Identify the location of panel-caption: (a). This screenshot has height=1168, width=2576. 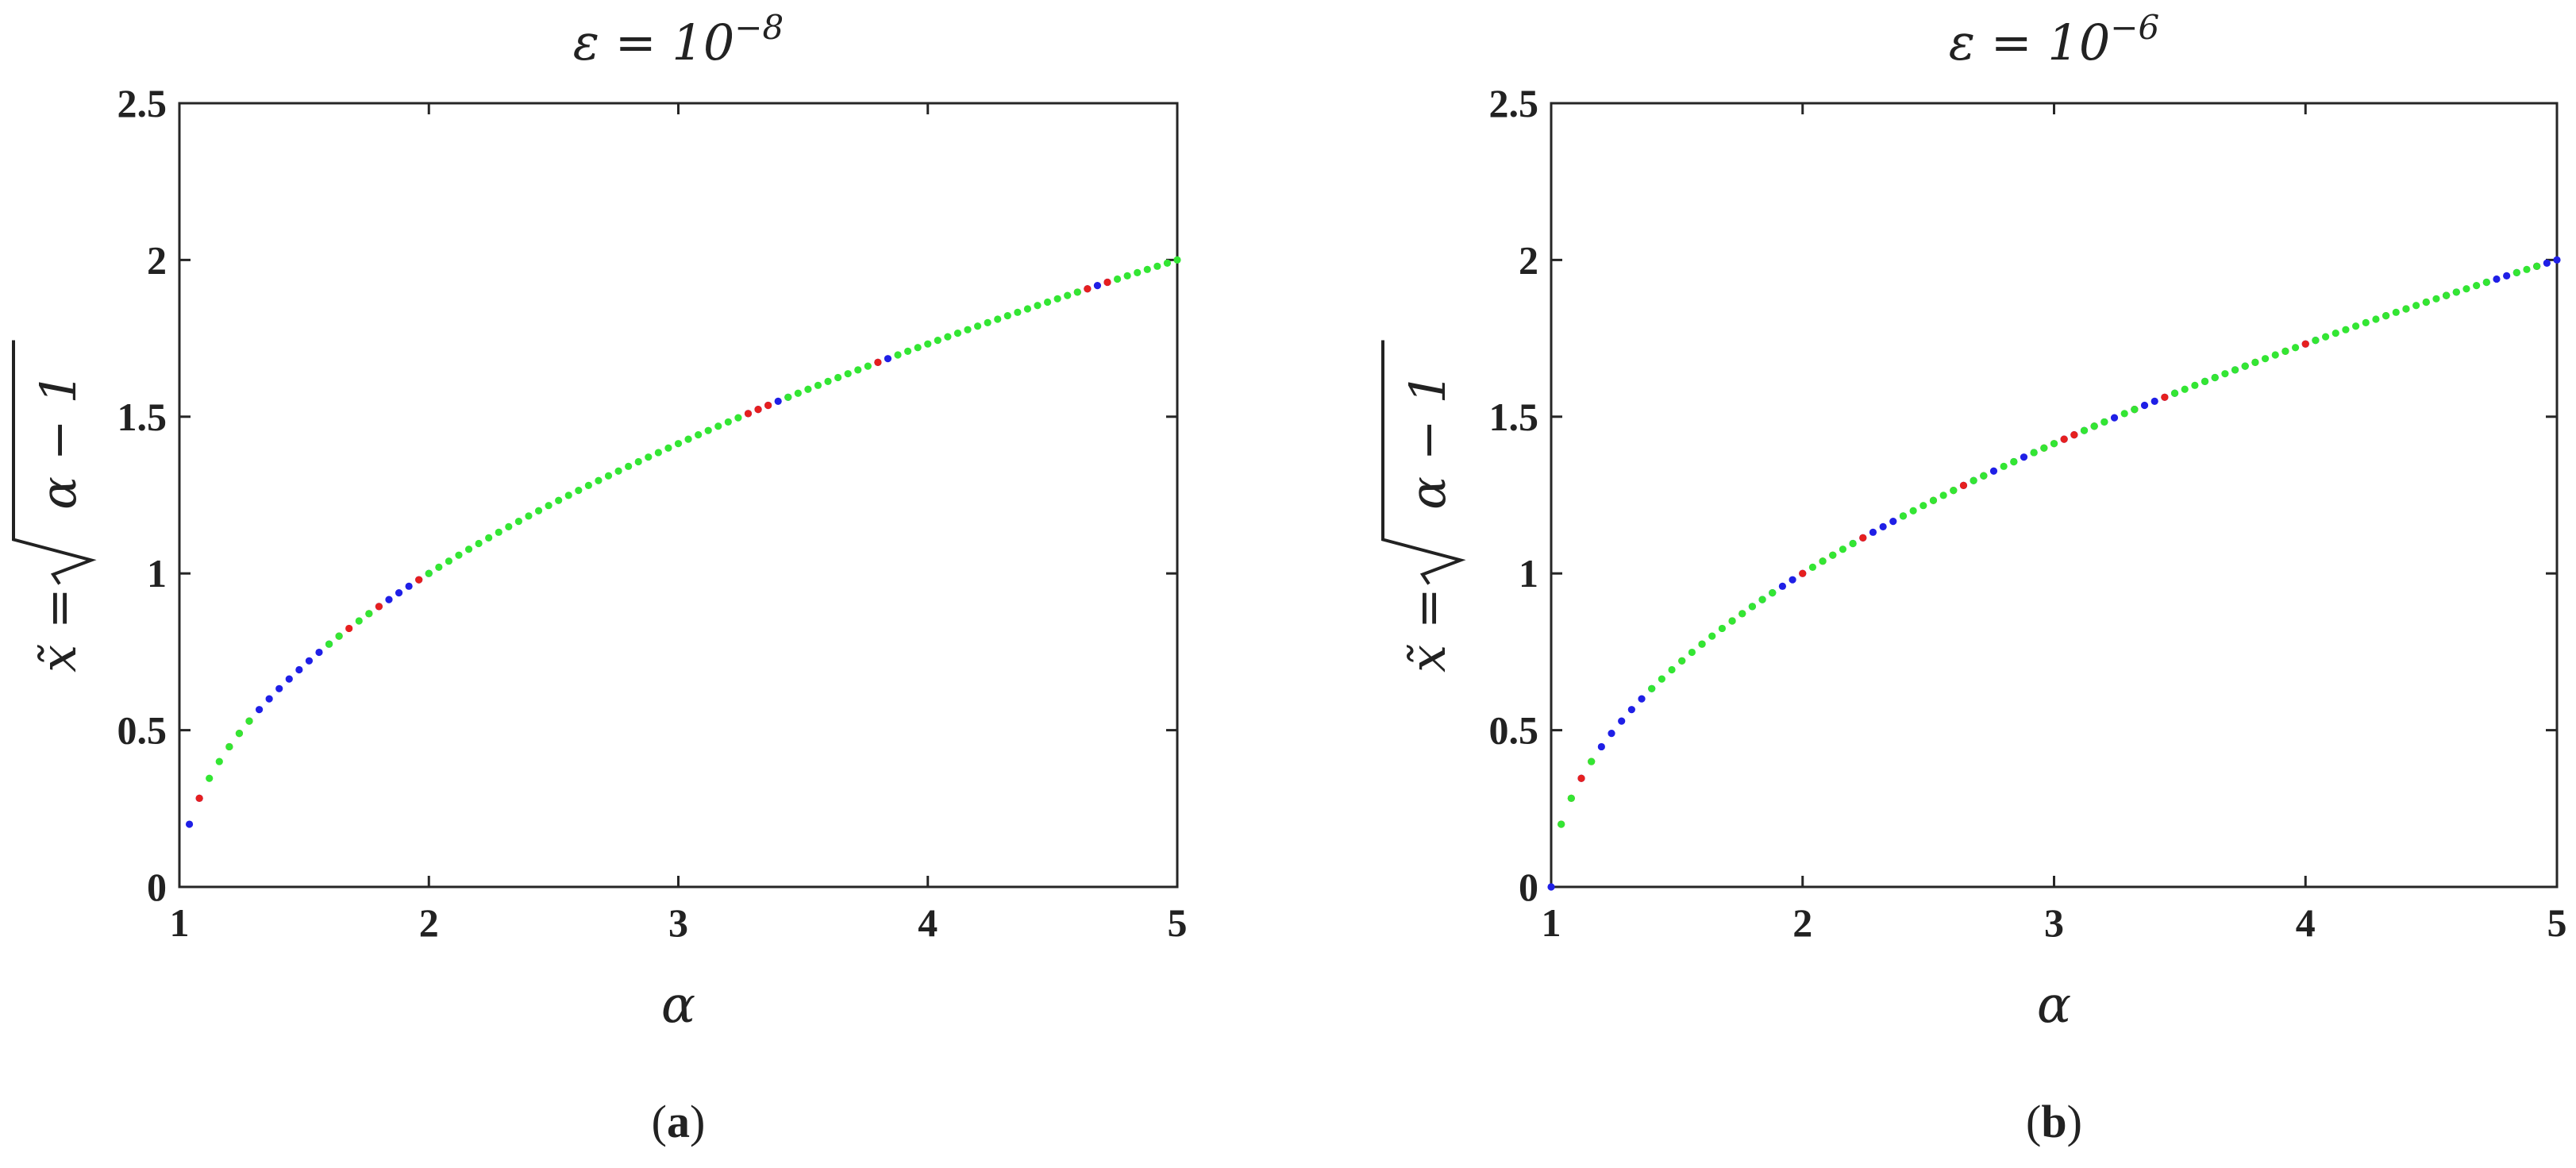
(679, 1121).